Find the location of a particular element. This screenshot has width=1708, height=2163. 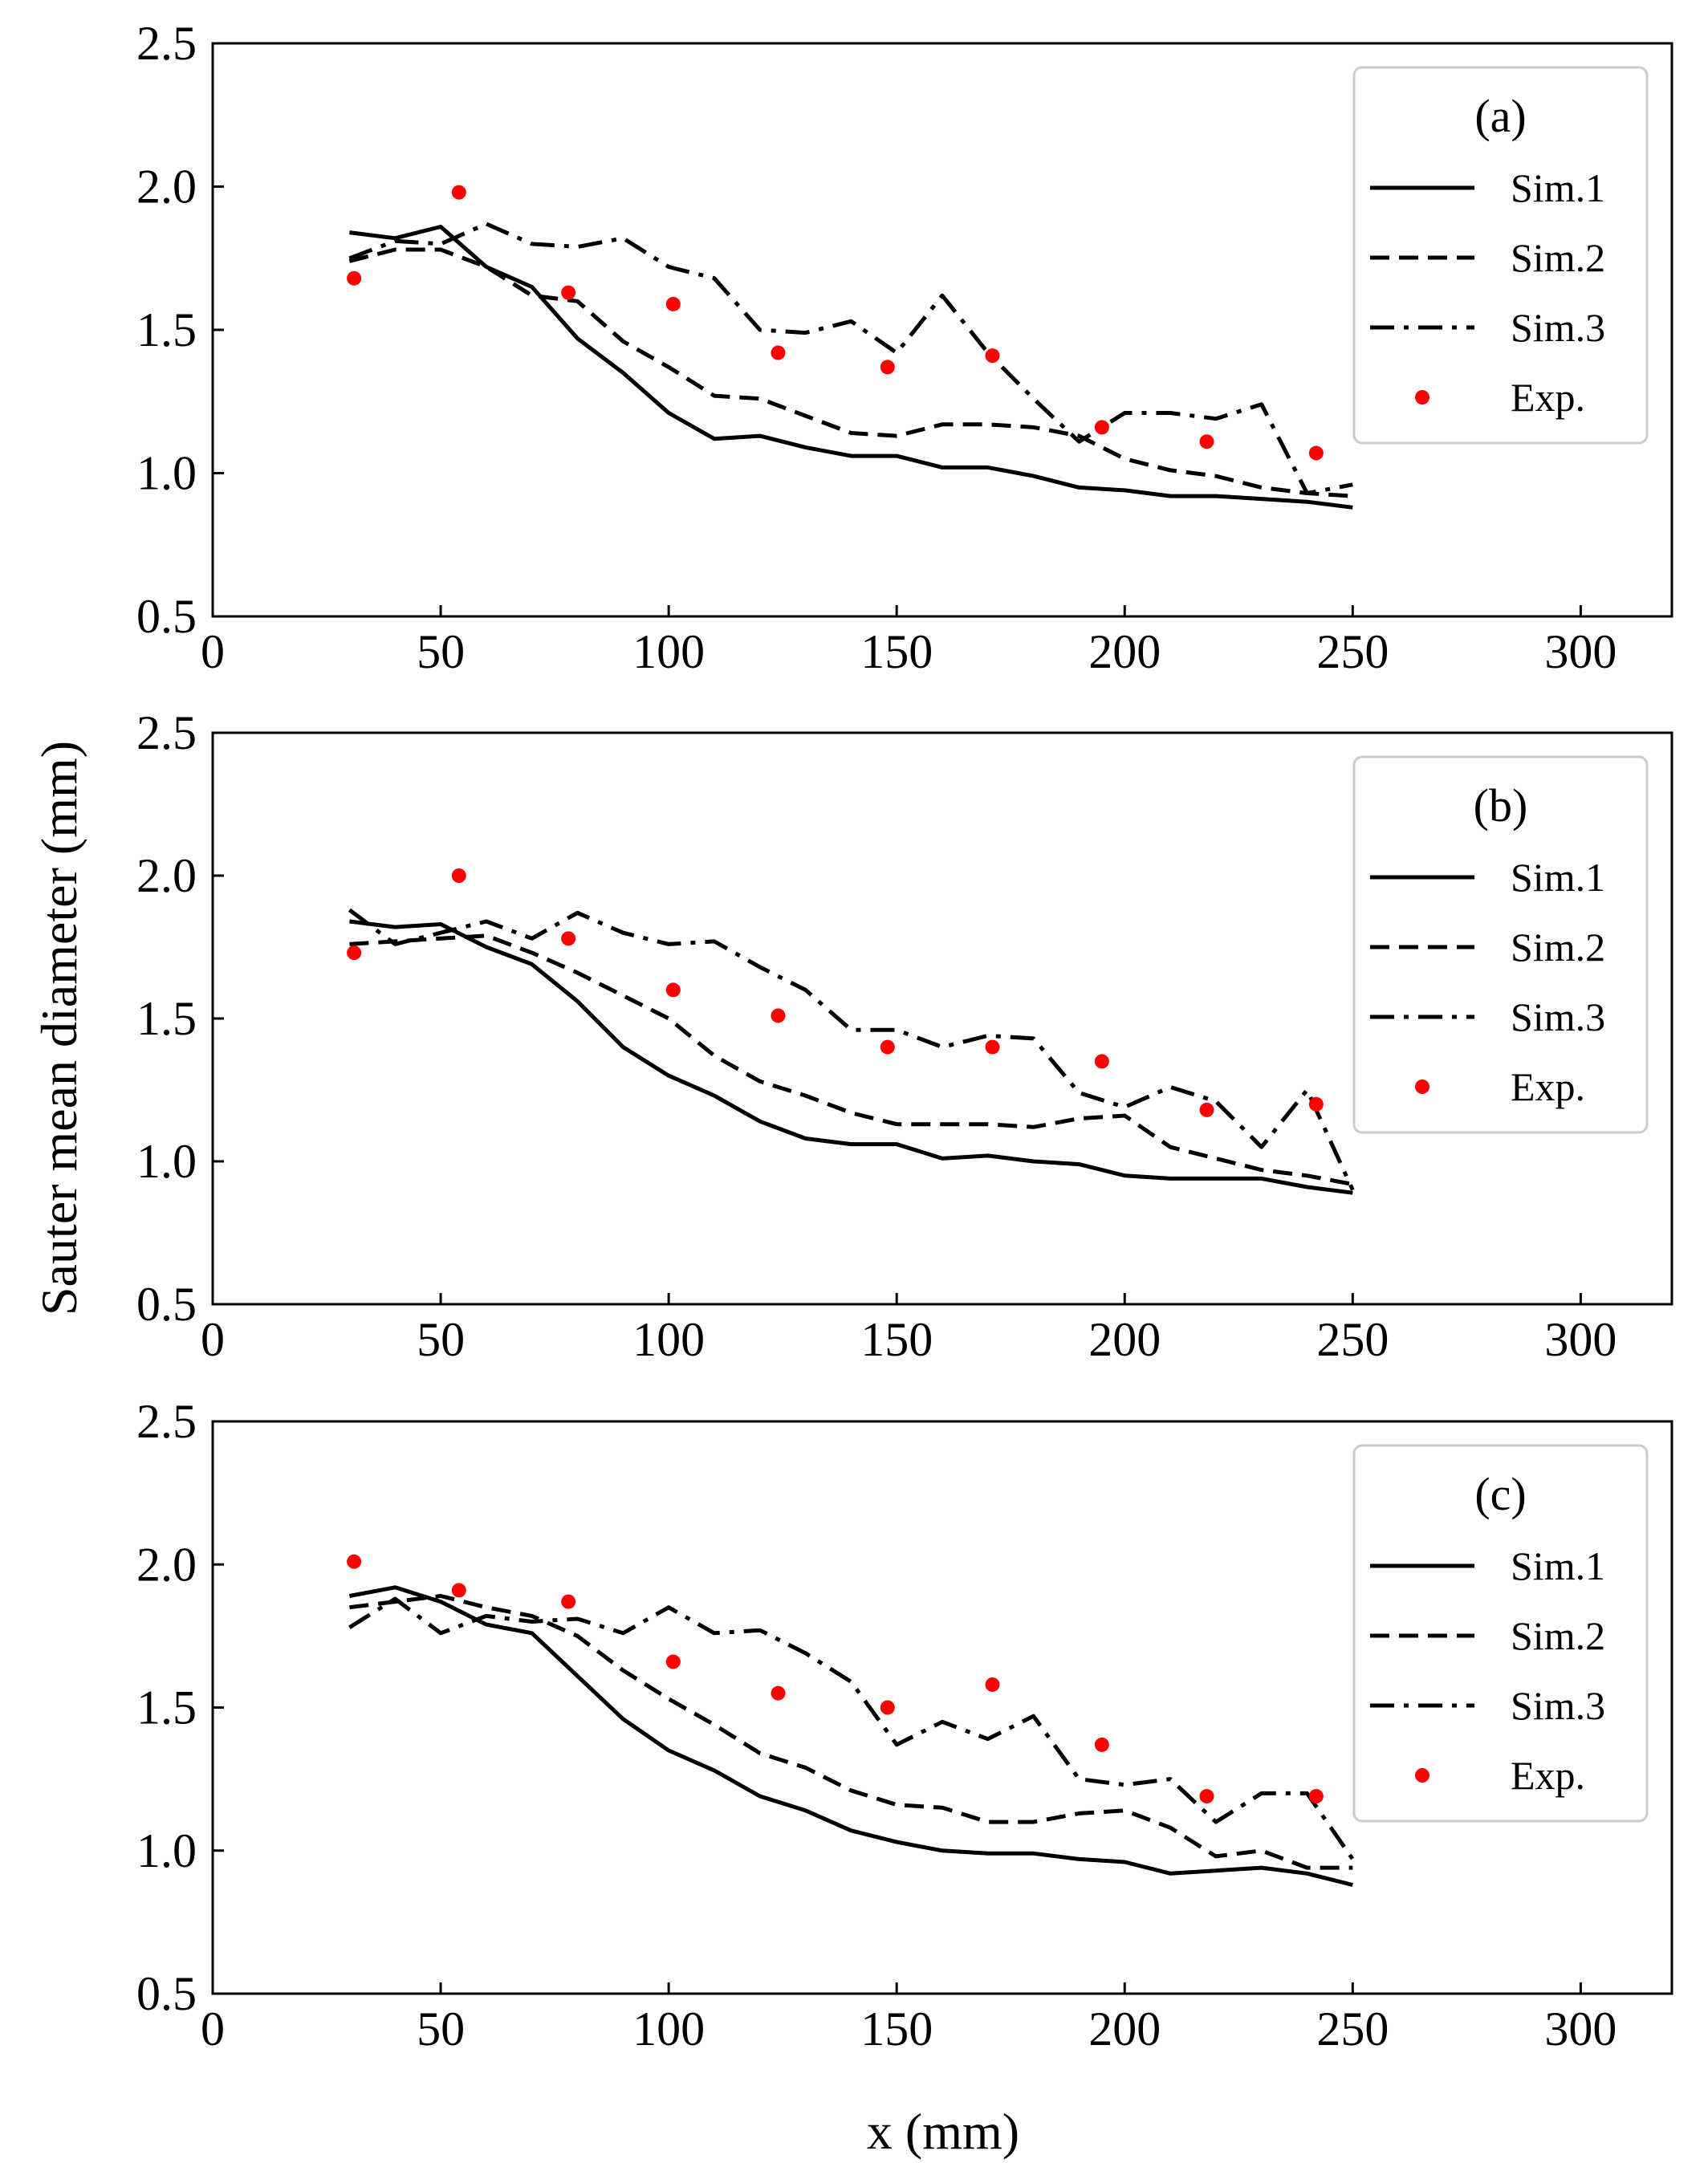

legend: (a) Sim.1 Sim.2 Sim.3 Exp. is located at coordinates (1501, 255).